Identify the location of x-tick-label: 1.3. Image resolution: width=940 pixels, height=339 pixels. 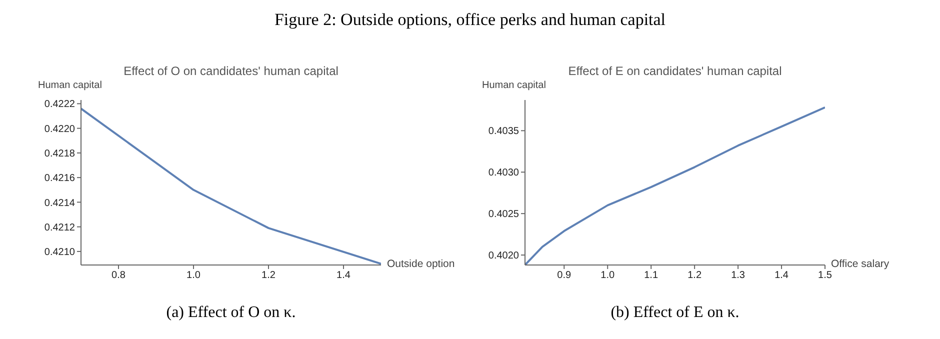
(738, 276).